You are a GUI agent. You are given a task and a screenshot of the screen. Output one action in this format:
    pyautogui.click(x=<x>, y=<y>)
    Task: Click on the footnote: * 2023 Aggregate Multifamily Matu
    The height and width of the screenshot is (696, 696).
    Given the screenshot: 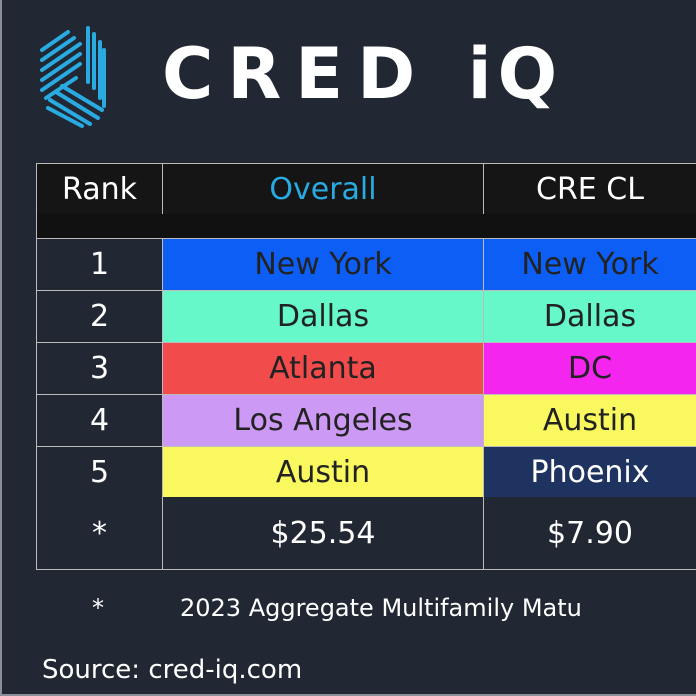 What is the action you would take?
    pyautogui.click(x=337, y=608)
    